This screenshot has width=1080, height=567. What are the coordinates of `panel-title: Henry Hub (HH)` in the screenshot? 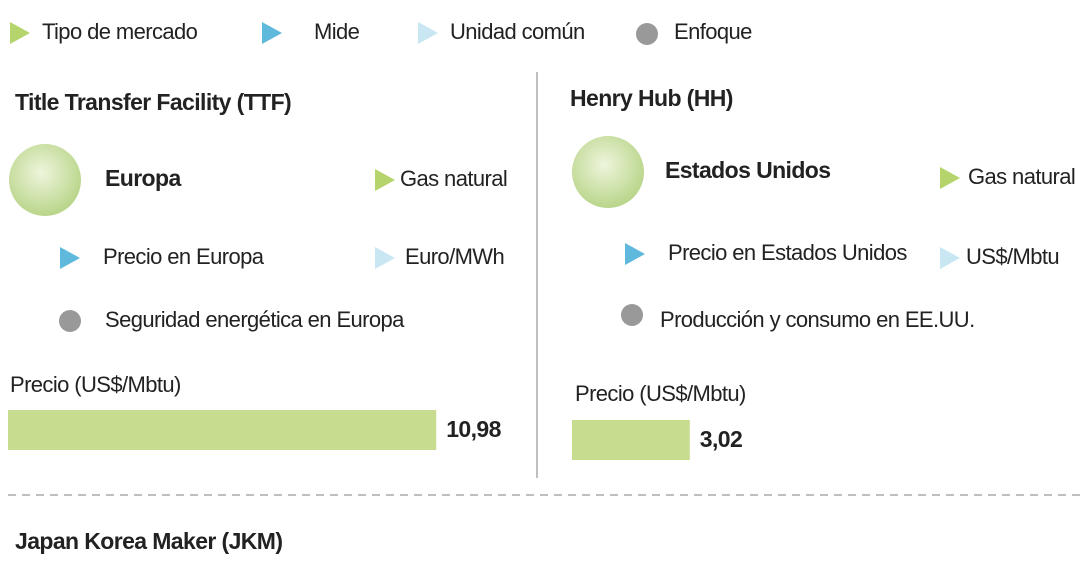 It's located at (651, 98).